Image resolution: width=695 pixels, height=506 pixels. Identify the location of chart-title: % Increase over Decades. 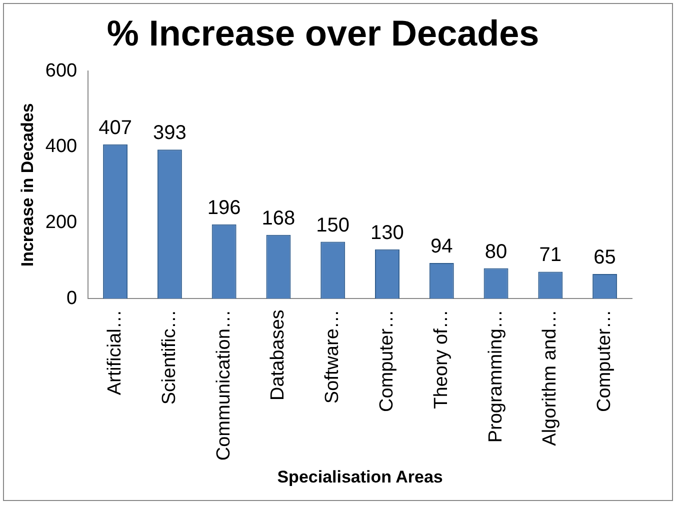
(323, 33).